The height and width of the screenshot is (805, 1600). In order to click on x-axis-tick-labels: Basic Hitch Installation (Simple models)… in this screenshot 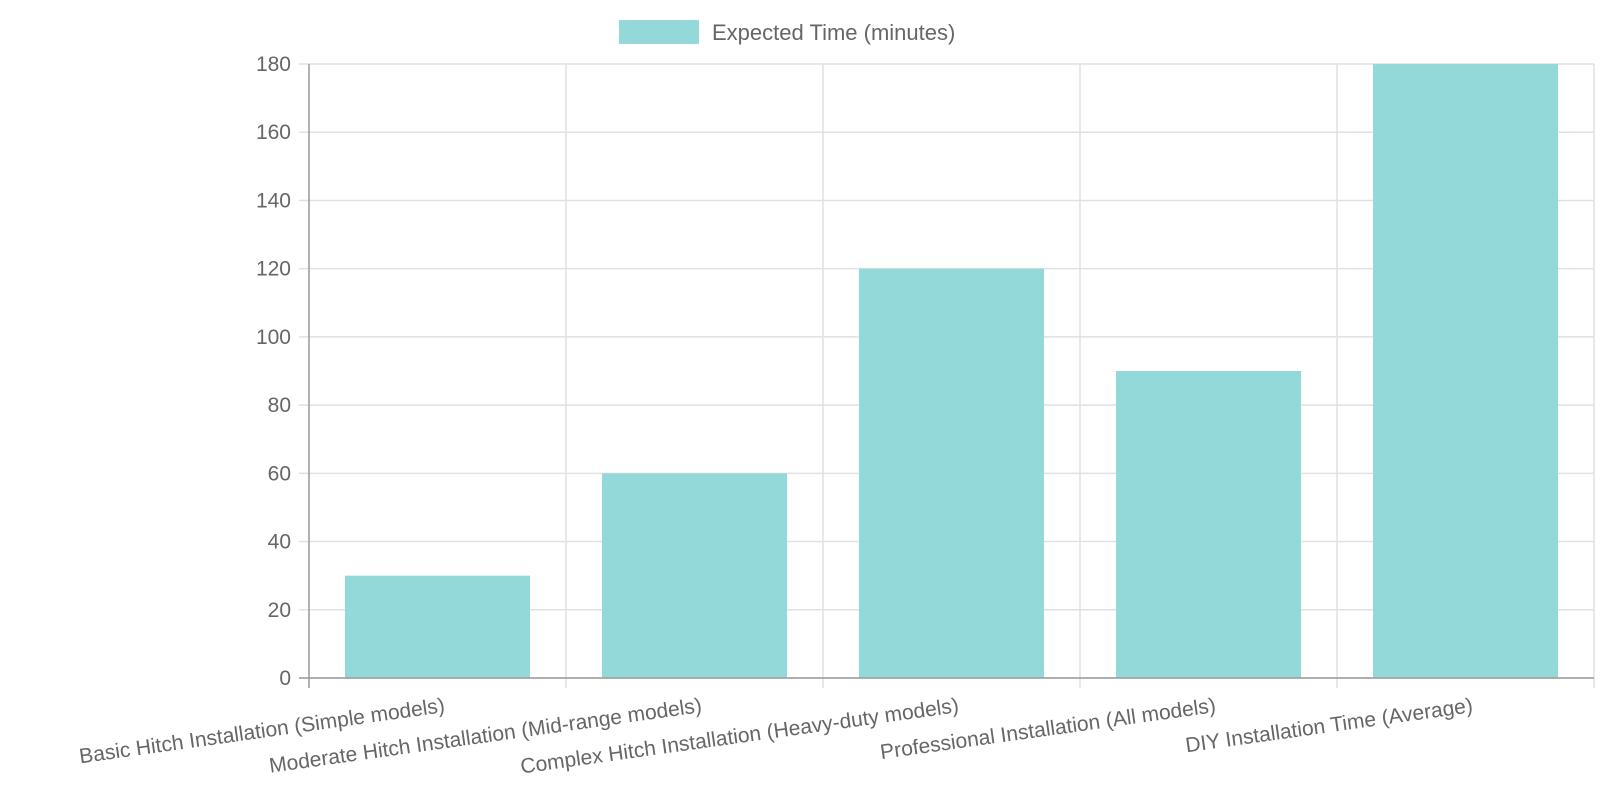, I will do `click(776, 736)`.